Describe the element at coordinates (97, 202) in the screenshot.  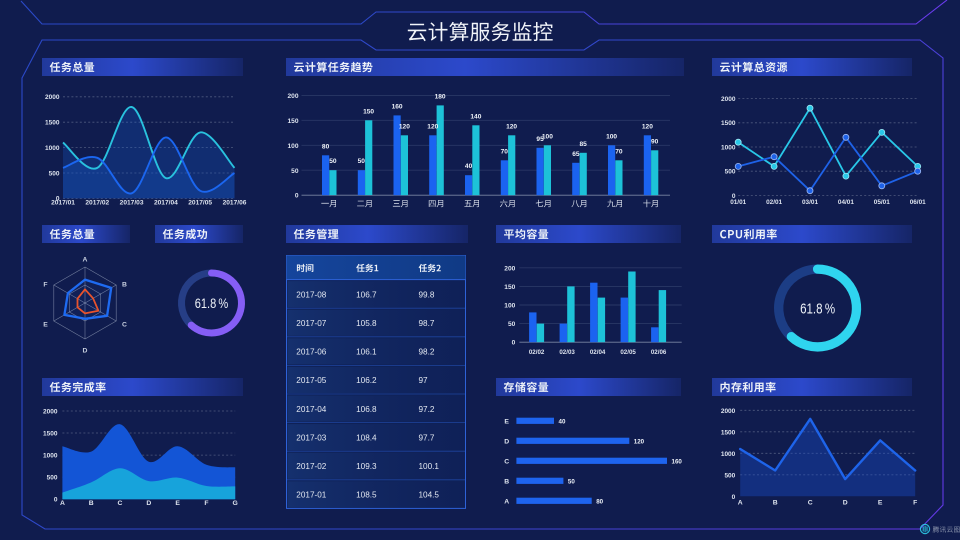
I see `svg-text: 2017/02` at that location.